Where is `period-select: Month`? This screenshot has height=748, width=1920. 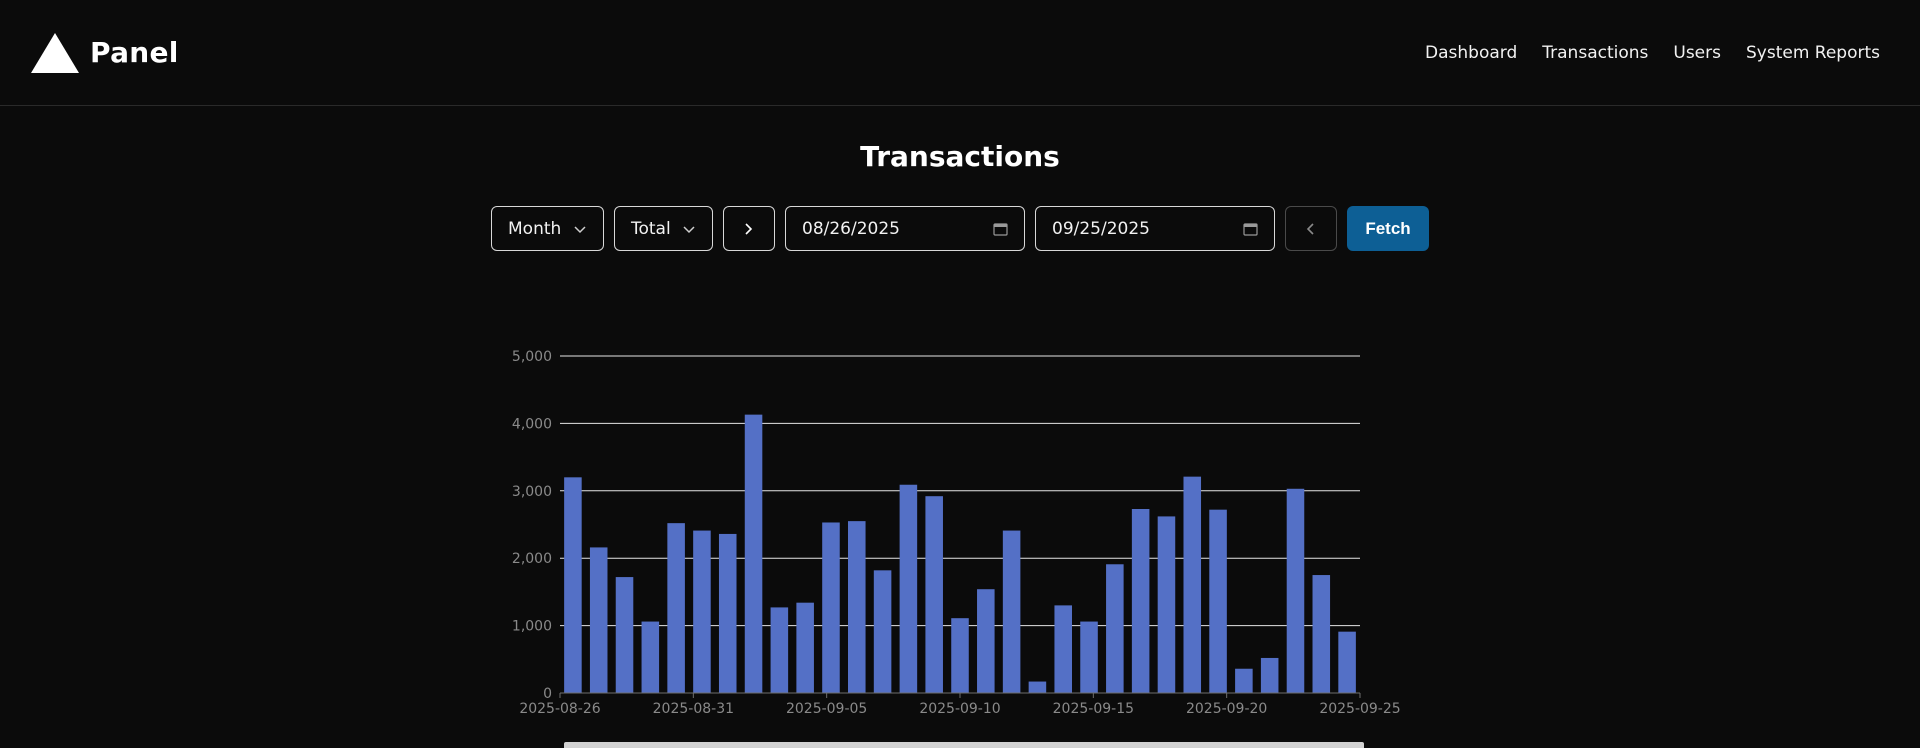 period-select: Month is located at coordinates (547, 228).